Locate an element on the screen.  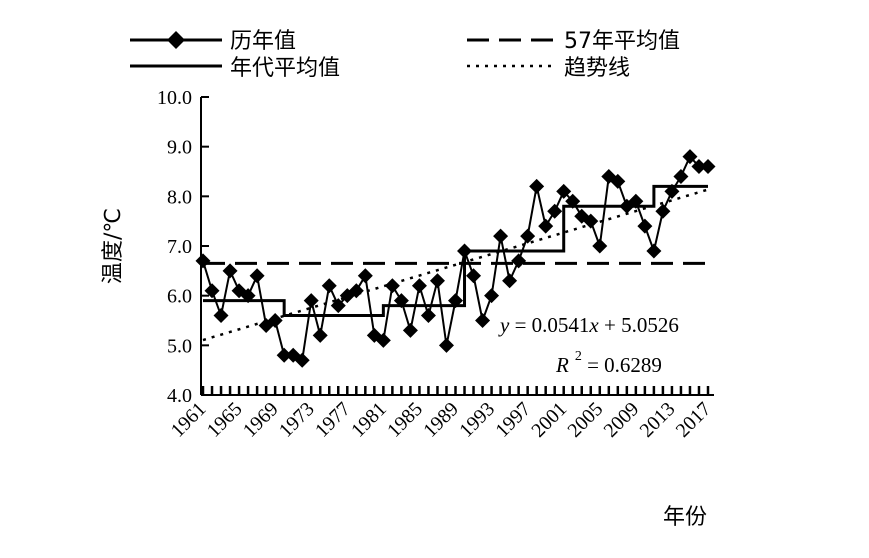
equation-y-symbol: y is located at coordinates (504, 325).